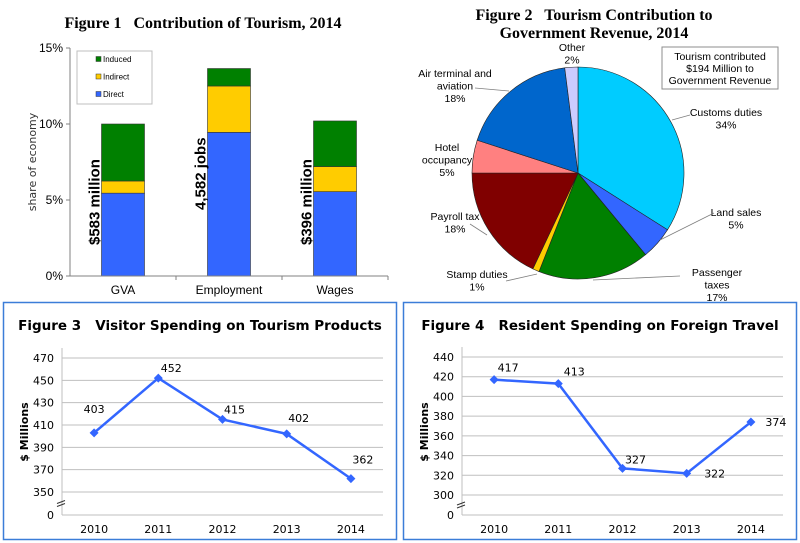  Describe the element at coordinates (775, 422) in the screenshot. I see `data-label: 374` at that location.